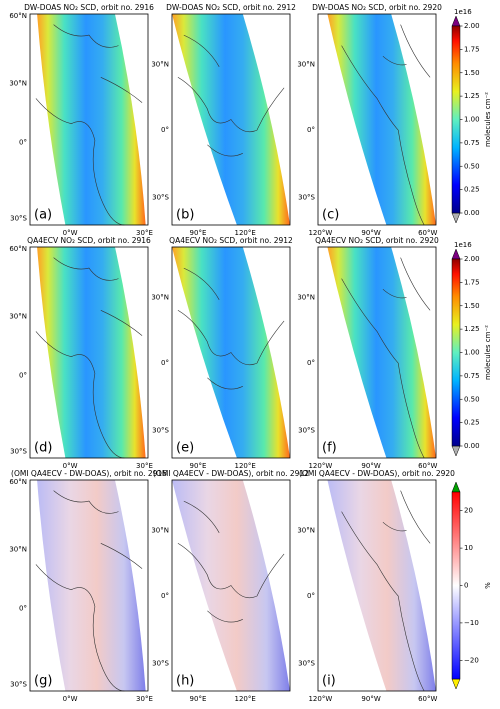  I want to click on colorbar-tick-label: 2.00, so click(472, 259).